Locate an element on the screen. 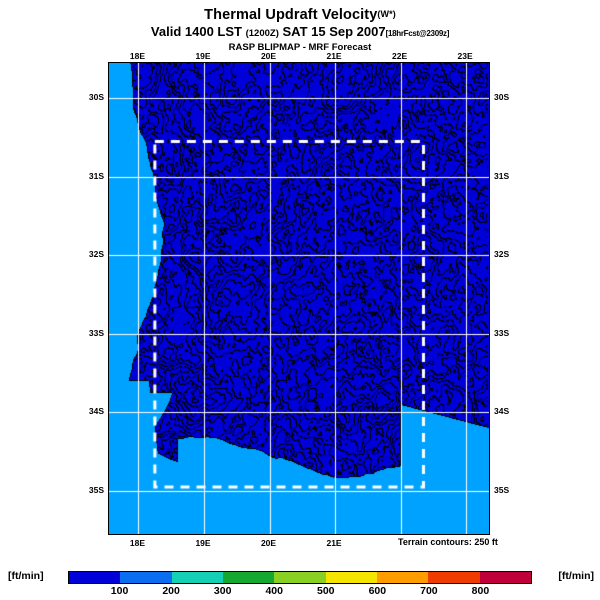 The image size is (600, 600). colorbar-tick-400: 400 is located at coordinates (274, 591).